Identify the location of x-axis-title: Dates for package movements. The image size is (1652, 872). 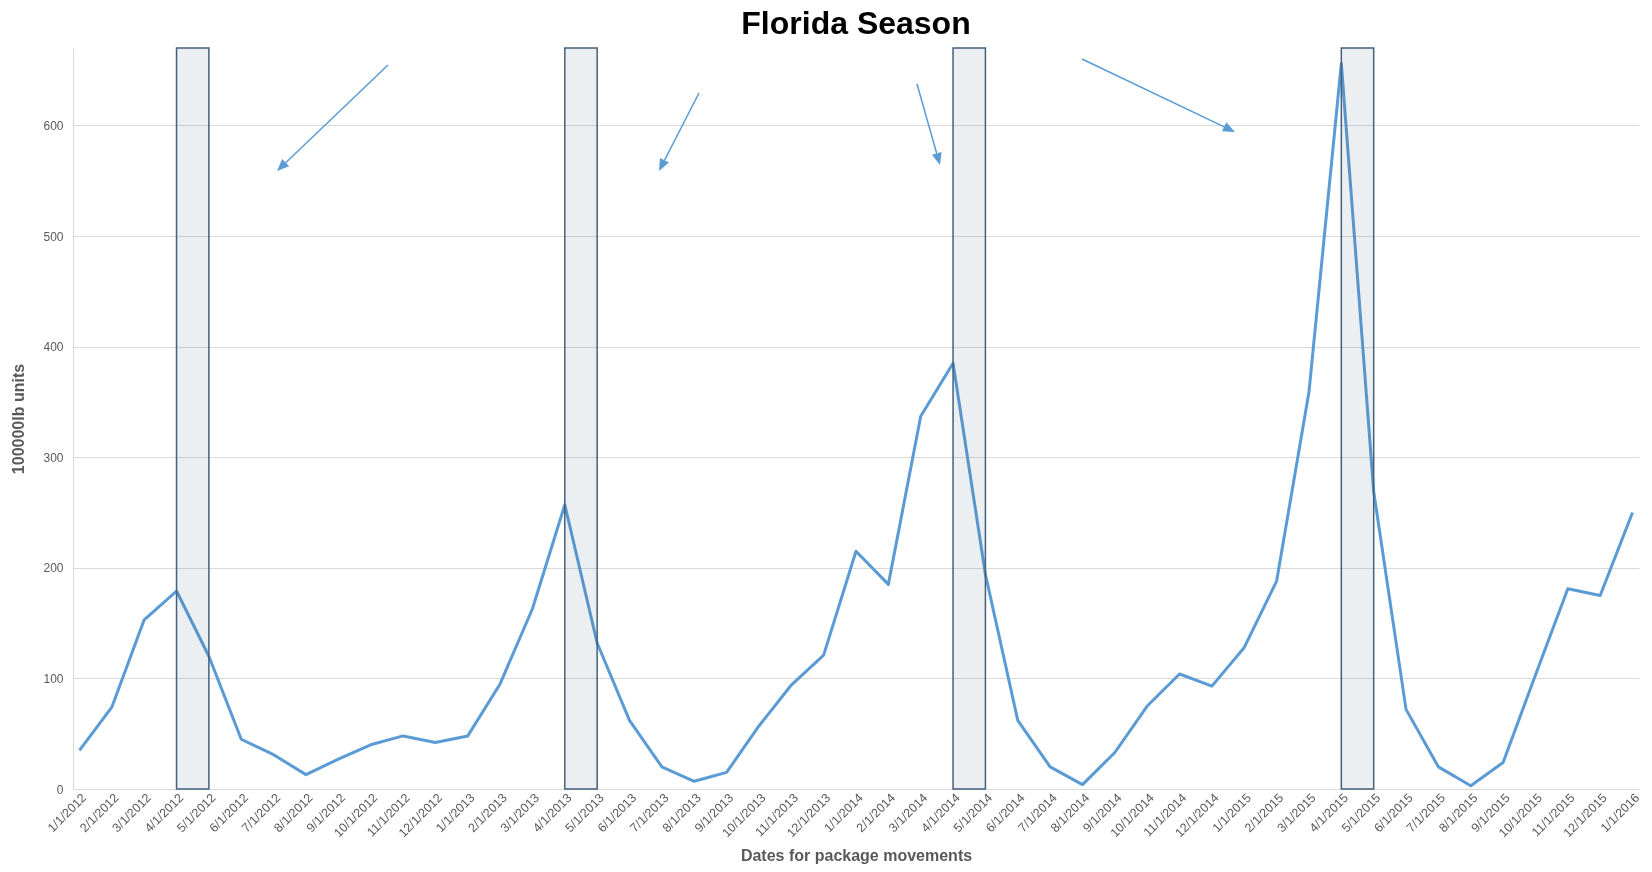
(856, 855).